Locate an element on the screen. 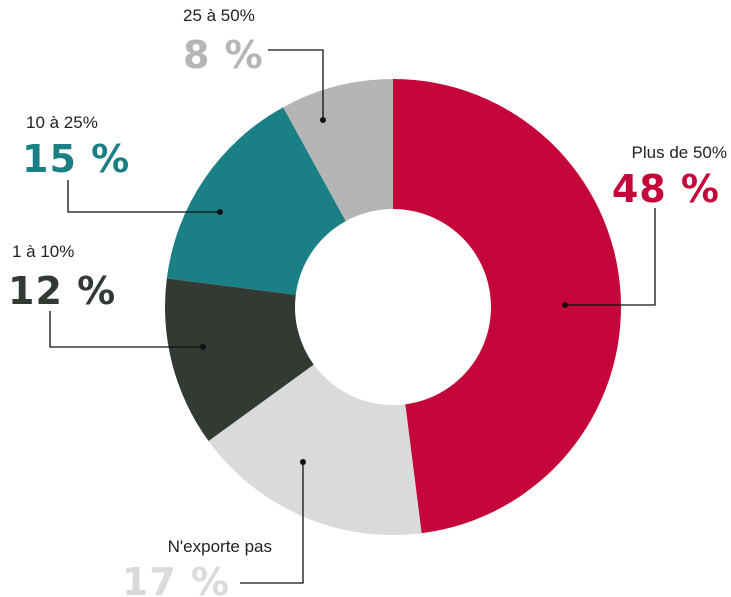  value-label: 48 % is located at coordinates (666, 189).